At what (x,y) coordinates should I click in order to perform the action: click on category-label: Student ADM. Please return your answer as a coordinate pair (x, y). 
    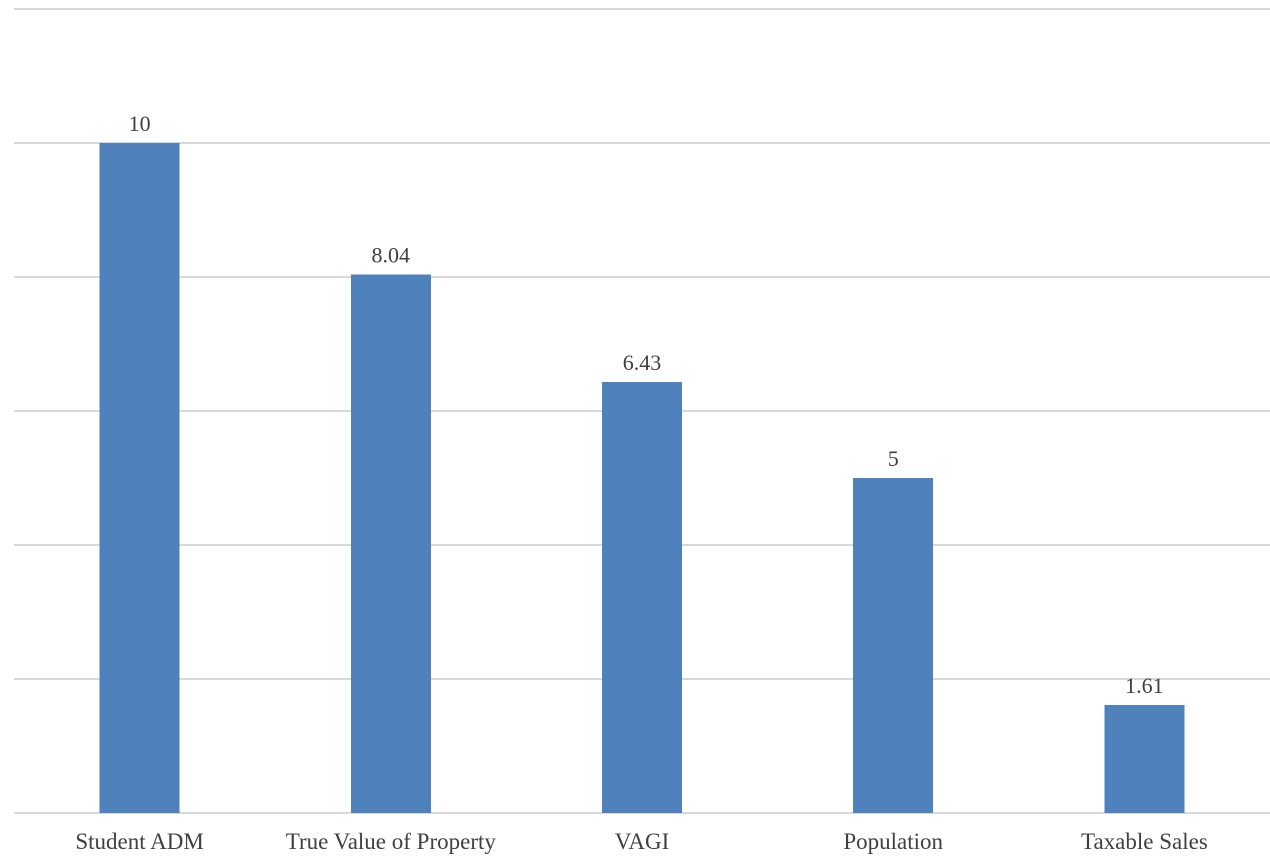
    Looking at the image, I should click on (139, 841).